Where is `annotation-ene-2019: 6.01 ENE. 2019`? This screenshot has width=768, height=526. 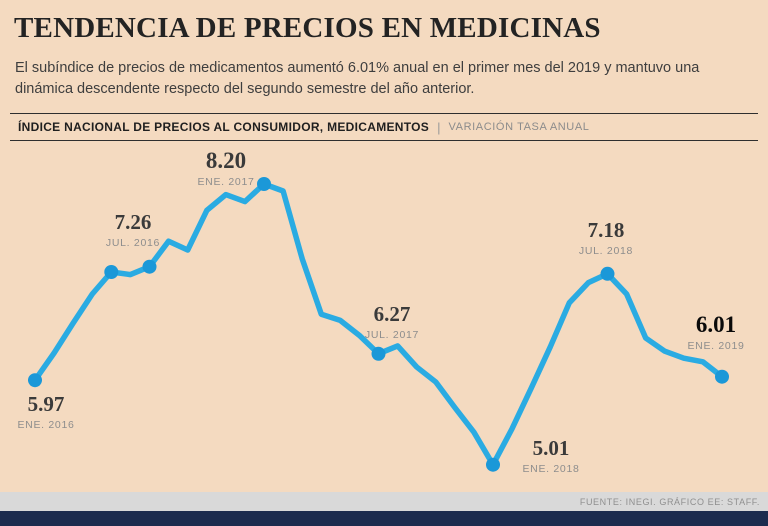 annotation-ene-2019: 6.01 ENE. 2019 is located at coordinates (715, 332).